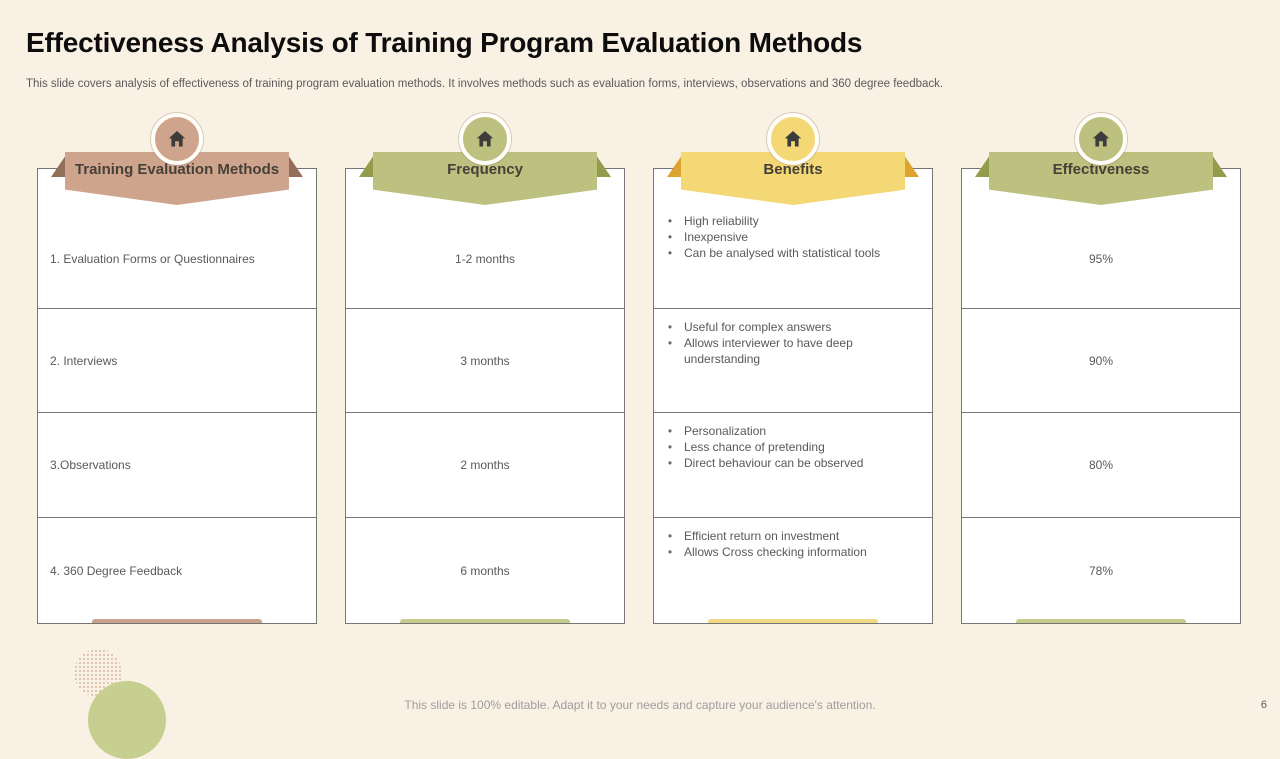 This screenshot has width=1280, height=759. I want to click on cell-text: 80%, so click(1101, 465).